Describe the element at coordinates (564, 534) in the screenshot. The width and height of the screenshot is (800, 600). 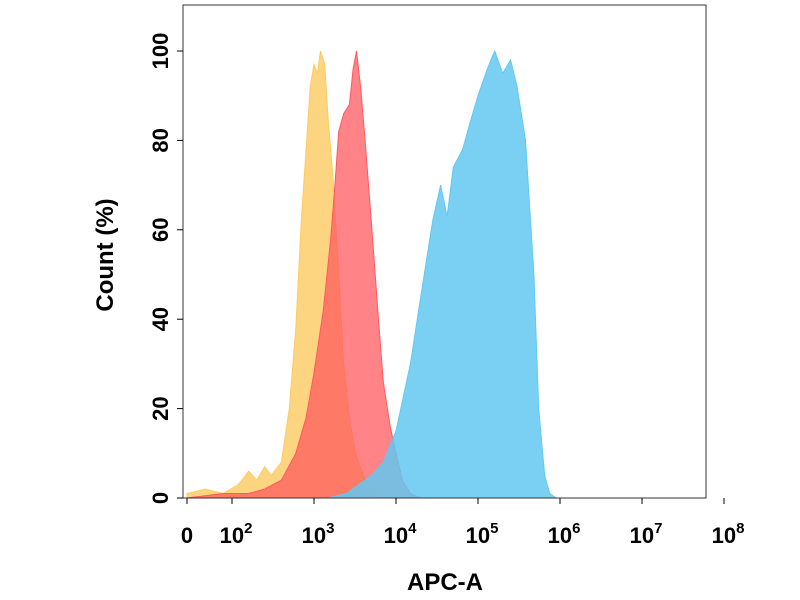
I see `x-tick-label: 10⁶` at that location.